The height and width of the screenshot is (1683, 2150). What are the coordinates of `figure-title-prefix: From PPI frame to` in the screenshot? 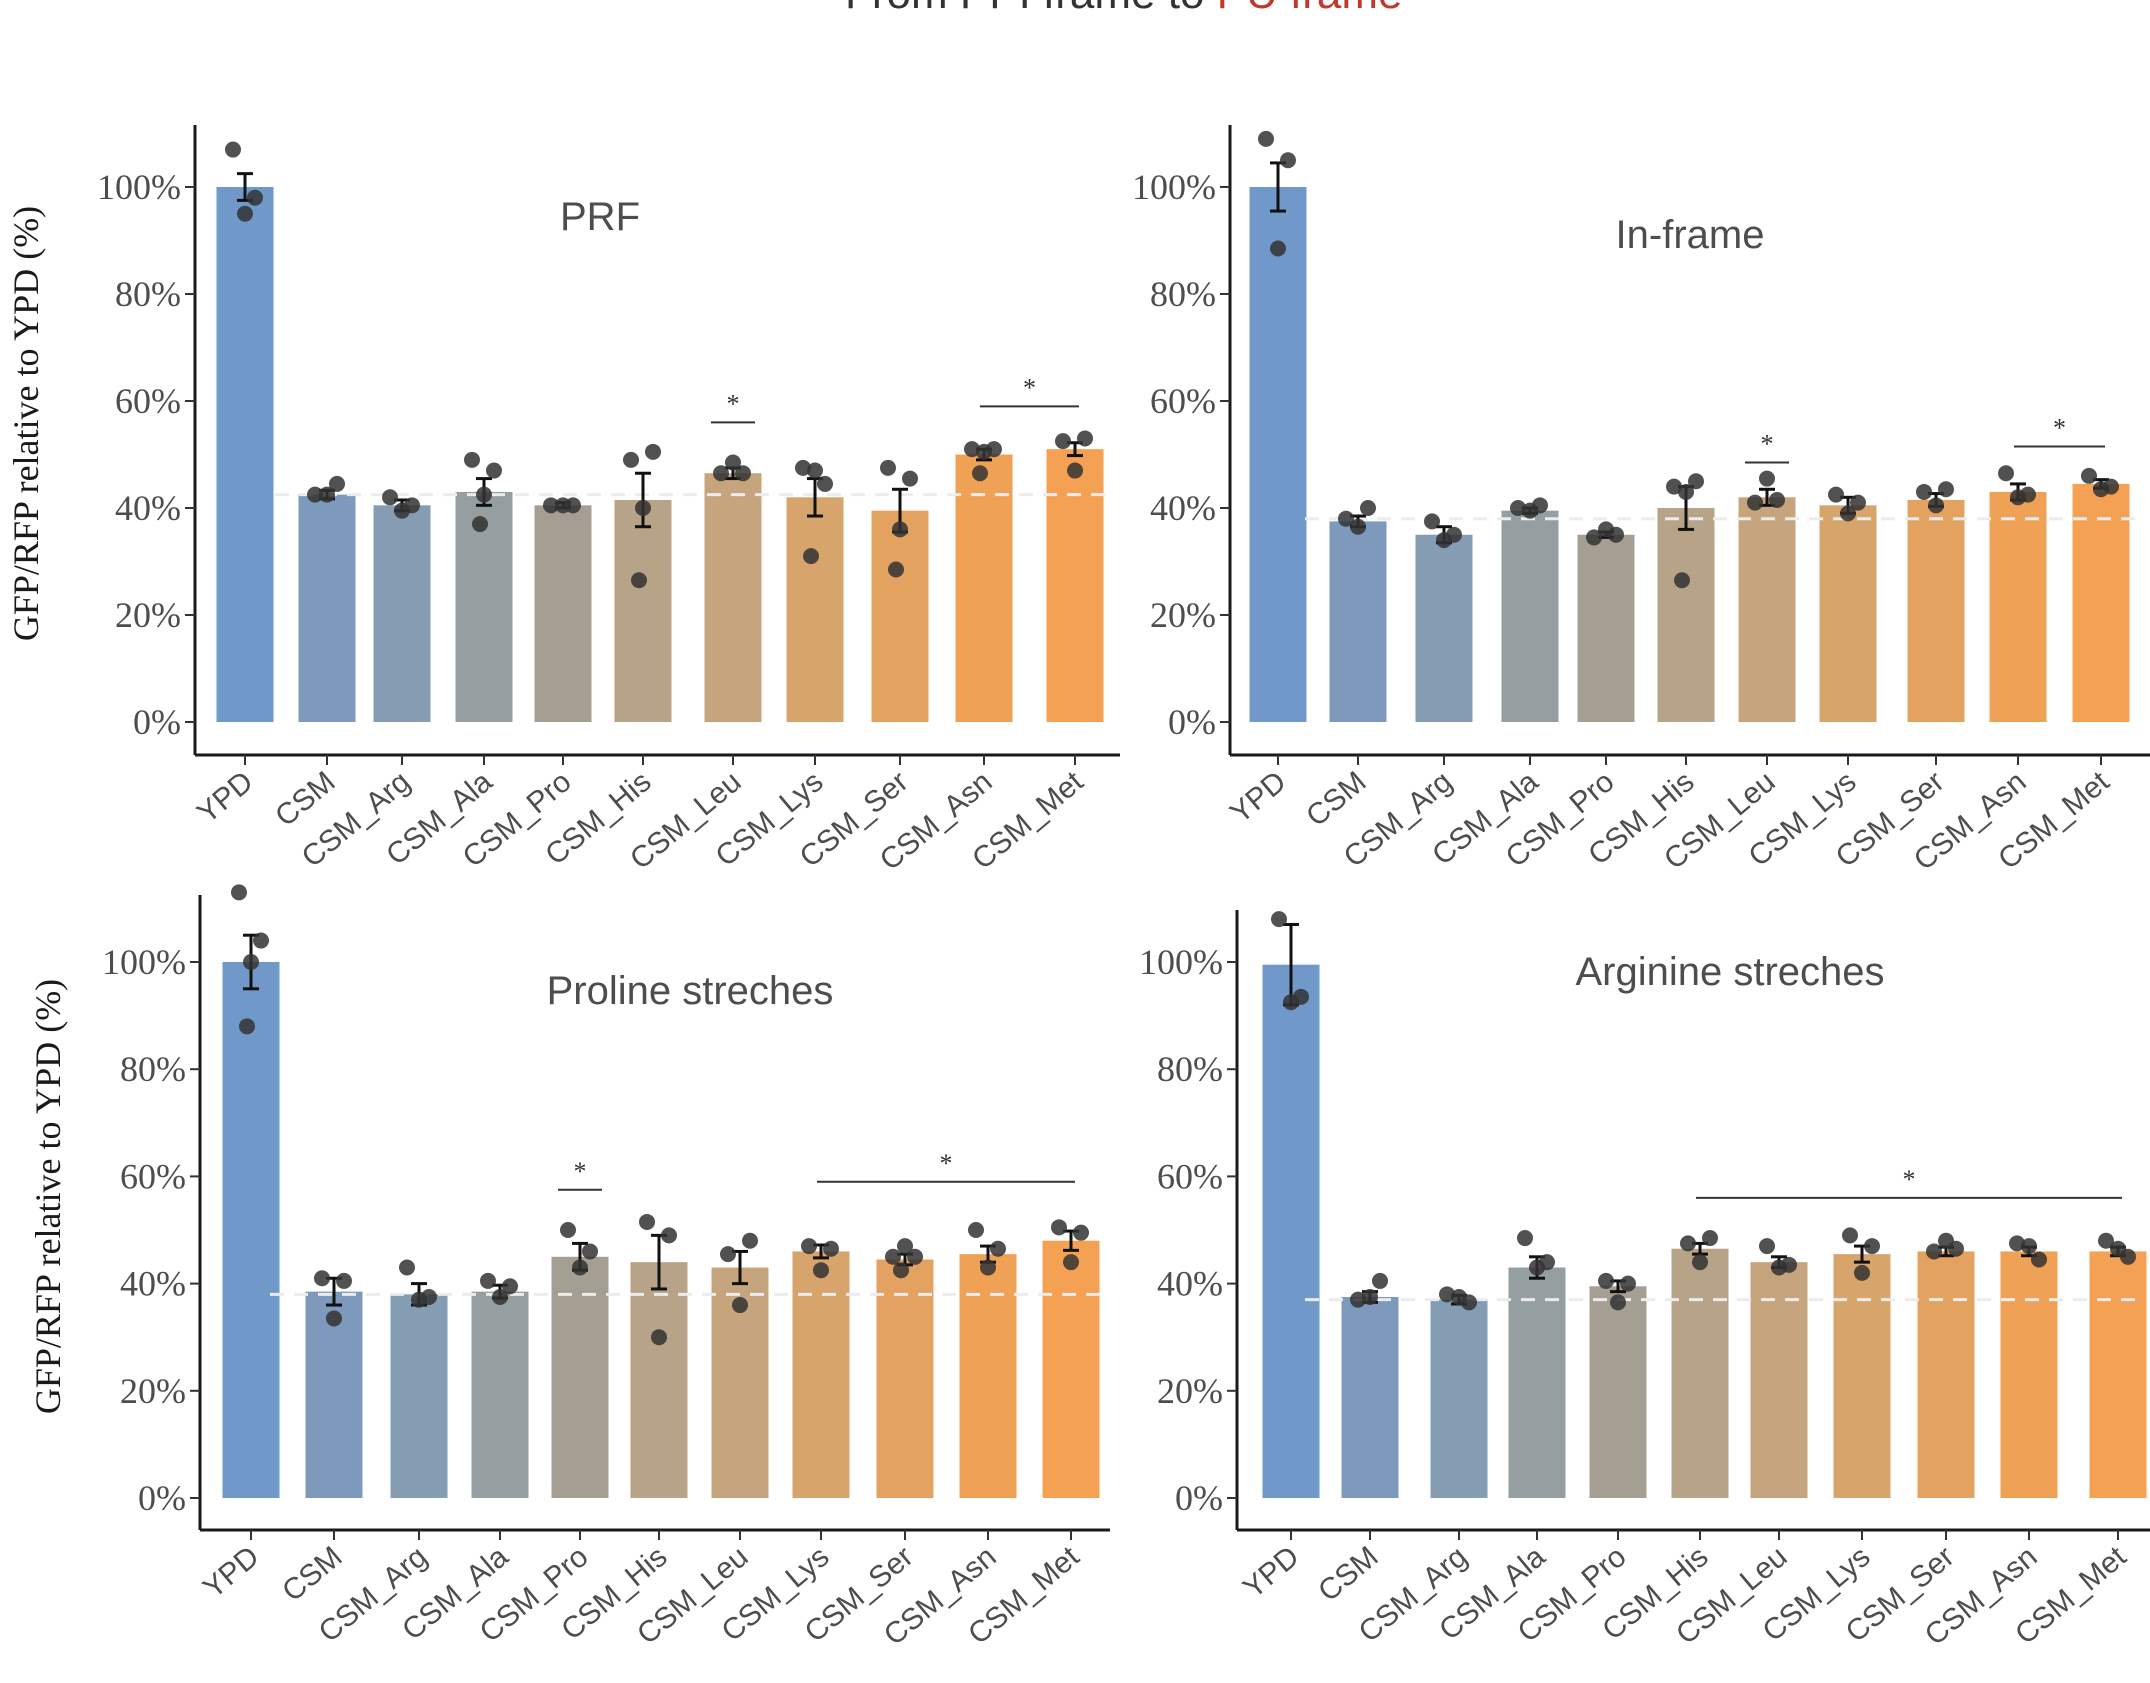 It's located at (1031, 9).